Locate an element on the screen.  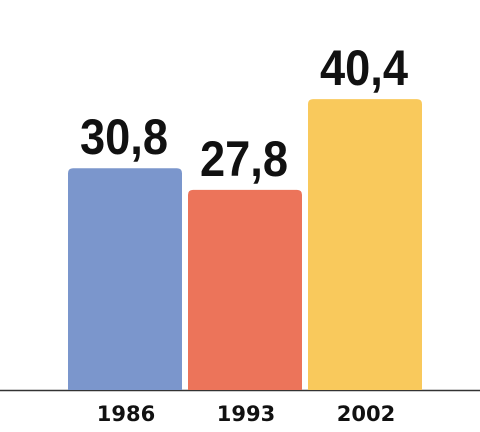
x-tick-label: 1986 is located at coordinates (126, 414).